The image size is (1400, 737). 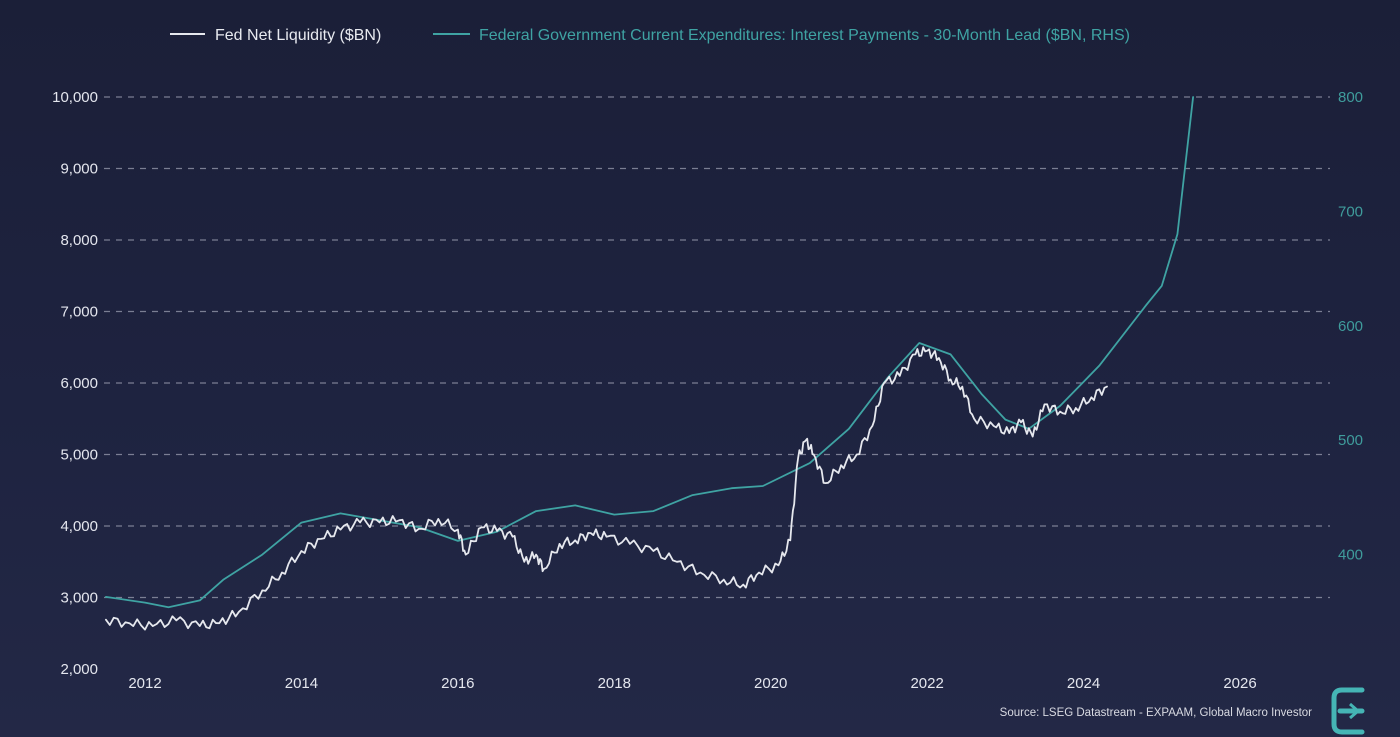 I want to click on y-left-tick-label: 5,000, so click(x=79, y=455).